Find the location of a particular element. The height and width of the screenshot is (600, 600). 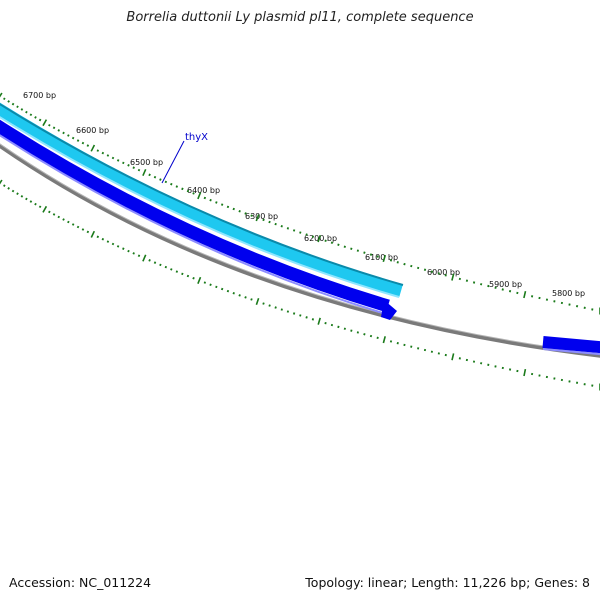

gene-thyx-label-line is located at coordinates (173, 162).